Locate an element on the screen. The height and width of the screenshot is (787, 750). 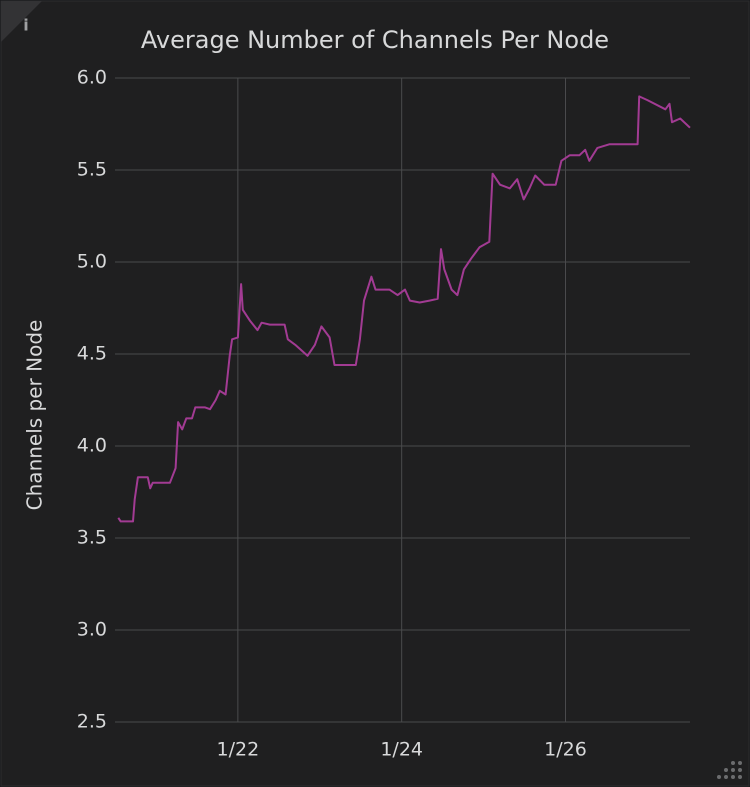
y-tick-label: 4.5 is located at coordinates (92, 354).